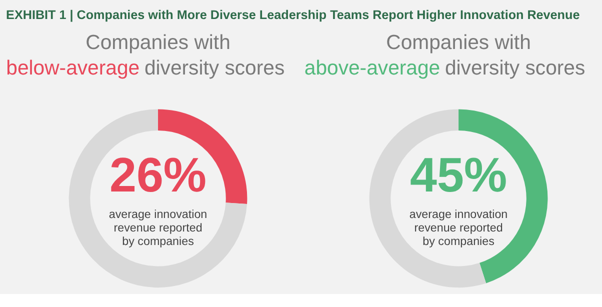  Describe the element at coordinates (445, 56) in the screenshot. I see `chart-title: Companies with above-average diversity scores` at that location.